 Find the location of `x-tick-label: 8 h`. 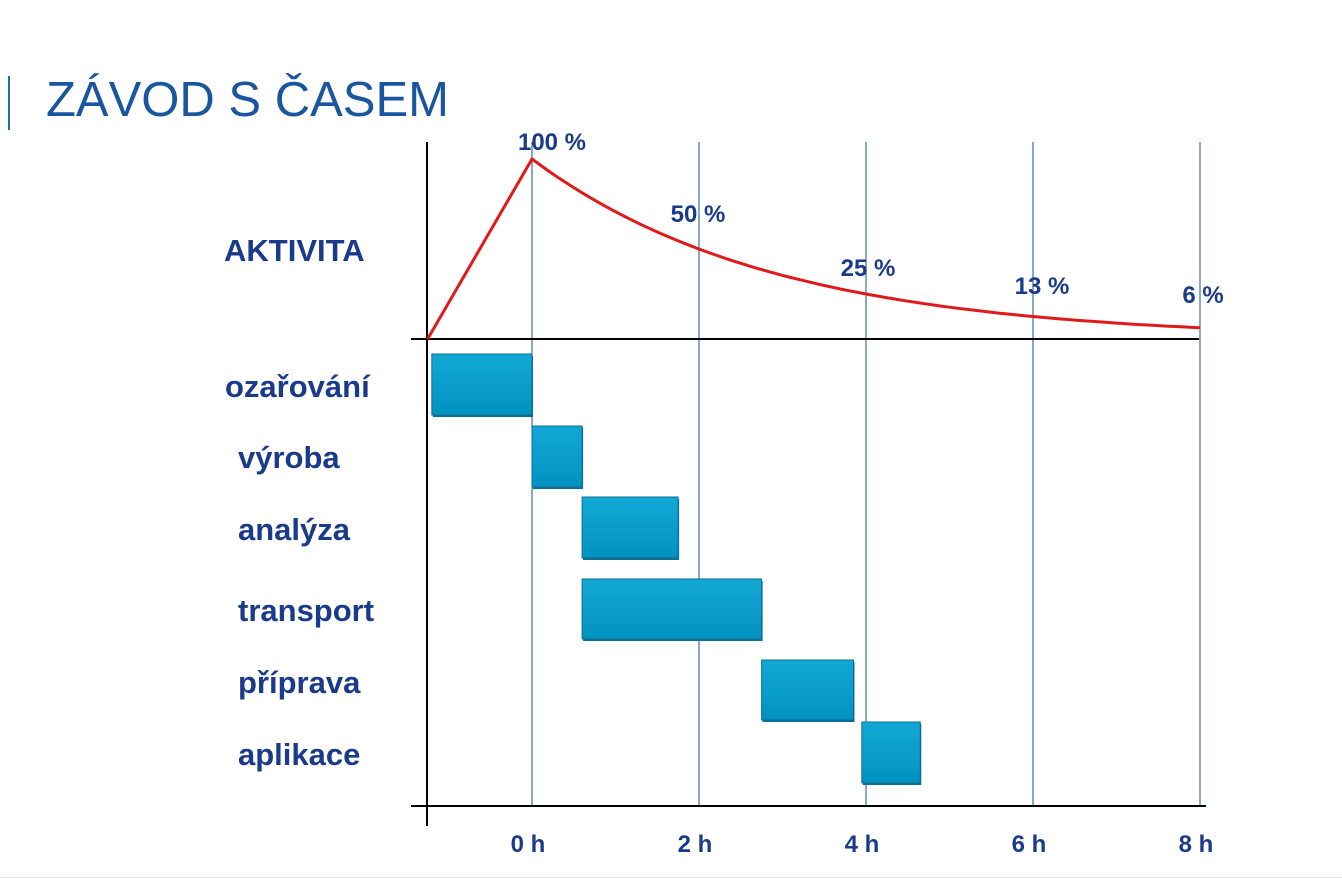

x-tick-label: 8 h is located at coordinates (1196, 844).